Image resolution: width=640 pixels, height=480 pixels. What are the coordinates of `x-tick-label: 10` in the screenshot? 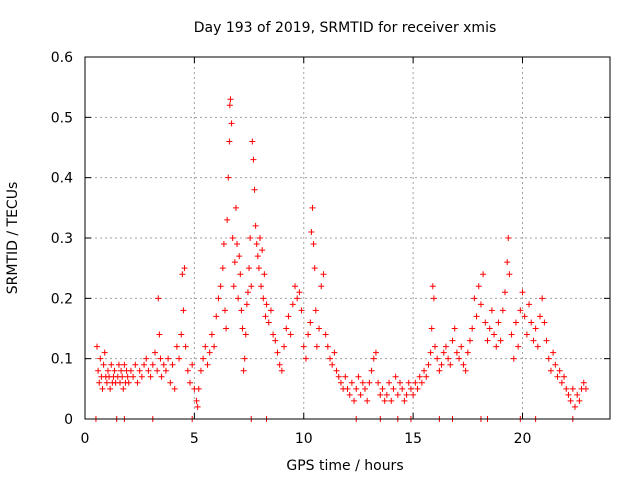 It's located at (304, 439).